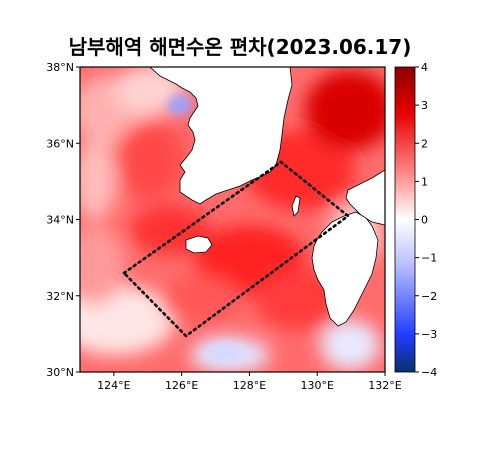 This screenshot has width=500, height=450. I want to click on lat-tick-label: 32°N, so click(60, 296).